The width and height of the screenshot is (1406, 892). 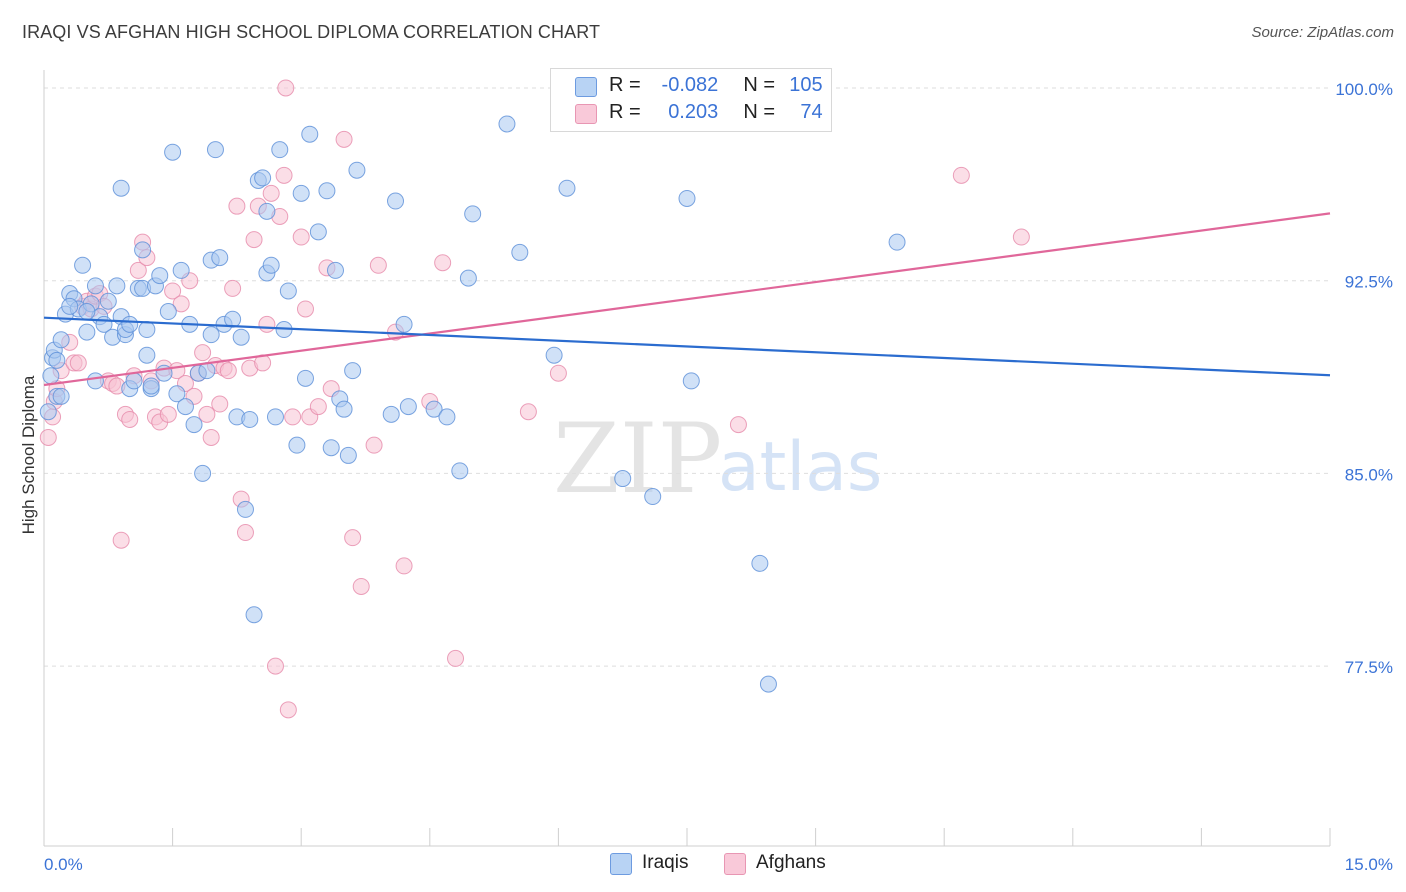 What do you see at coordinates (693, 112) in the screenshot?
I see `legend-r-value: 0.203` at bounding box center [693, 112].